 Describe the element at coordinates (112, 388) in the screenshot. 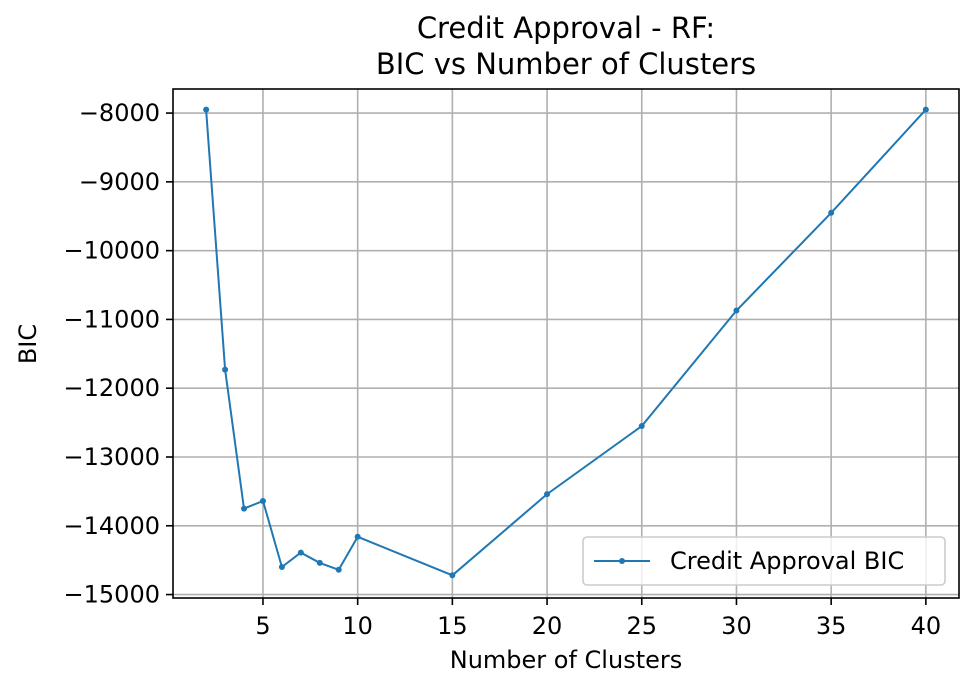

I see `y-tick-label: −12000` at that location.